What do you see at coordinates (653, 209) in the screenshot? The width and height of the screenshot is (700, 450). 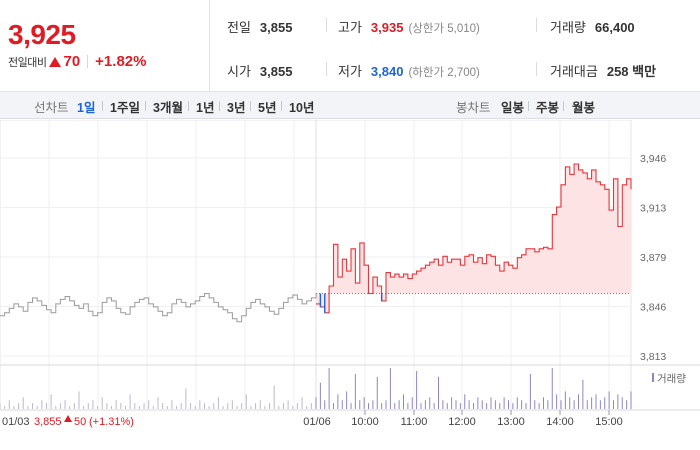 I see `y-tick-label: 3,913` at bounding box center [653, 209].